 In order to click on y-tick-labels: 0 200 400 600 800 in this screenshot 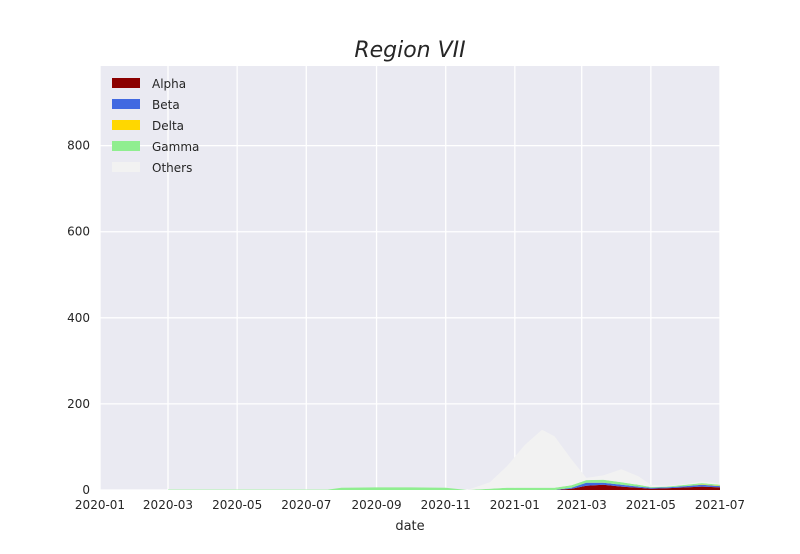, I will do `click(78, 318)`.